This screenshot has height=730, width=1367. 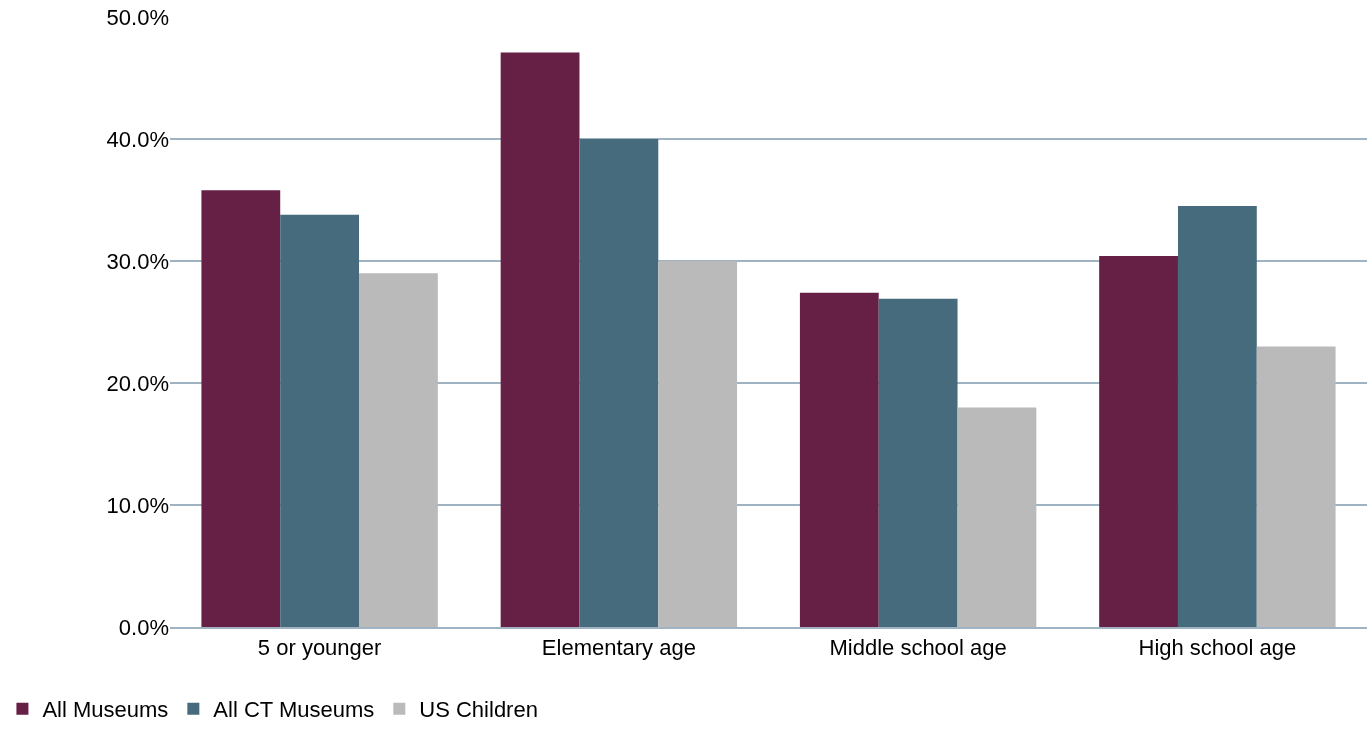 What do you see at coordinates (137, 17) in the screenshot?
I see `y-tick-label: 50.0%` at bounding box center [137, 17].